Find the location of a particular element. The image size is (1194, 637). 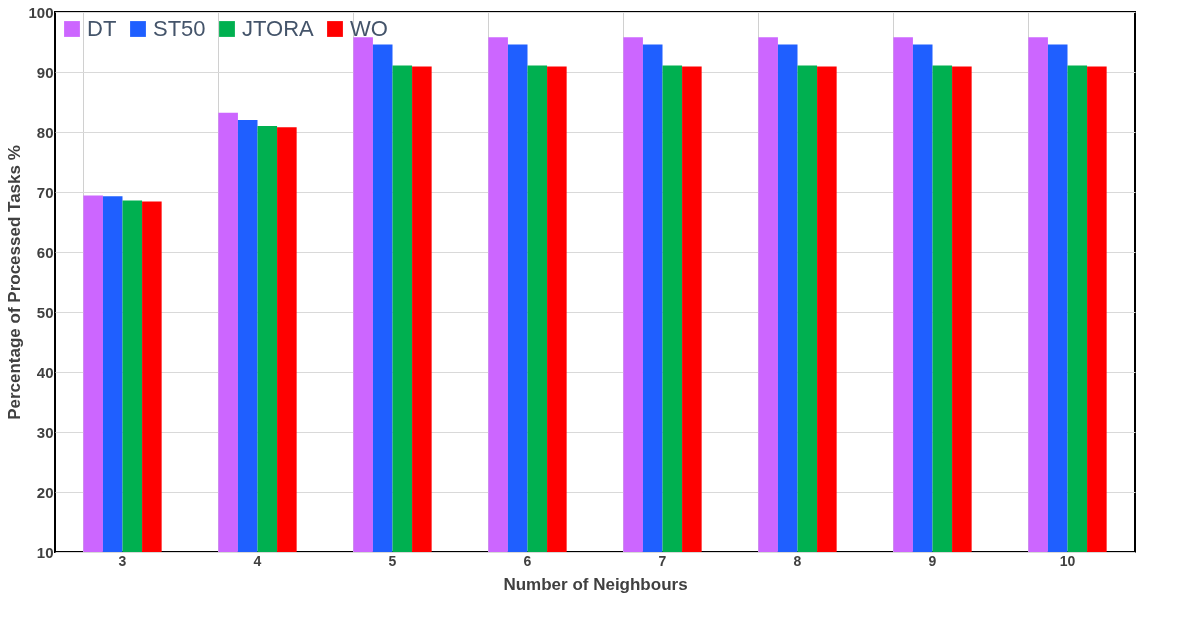

x-tick-label: 5 is located at coordinates (392, 560).